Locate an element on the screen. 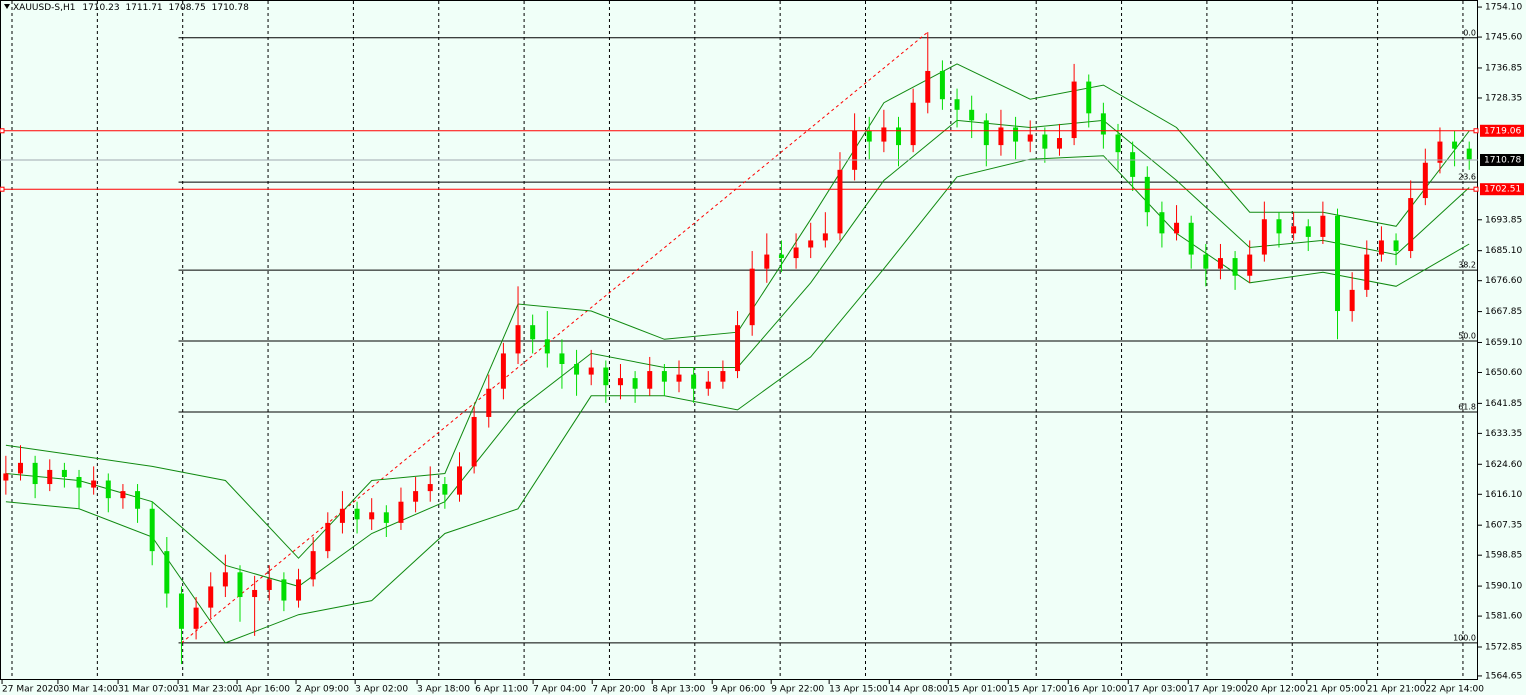  x-tick-label: 8 Apr 13:00 is located at coordinates (678, 690).